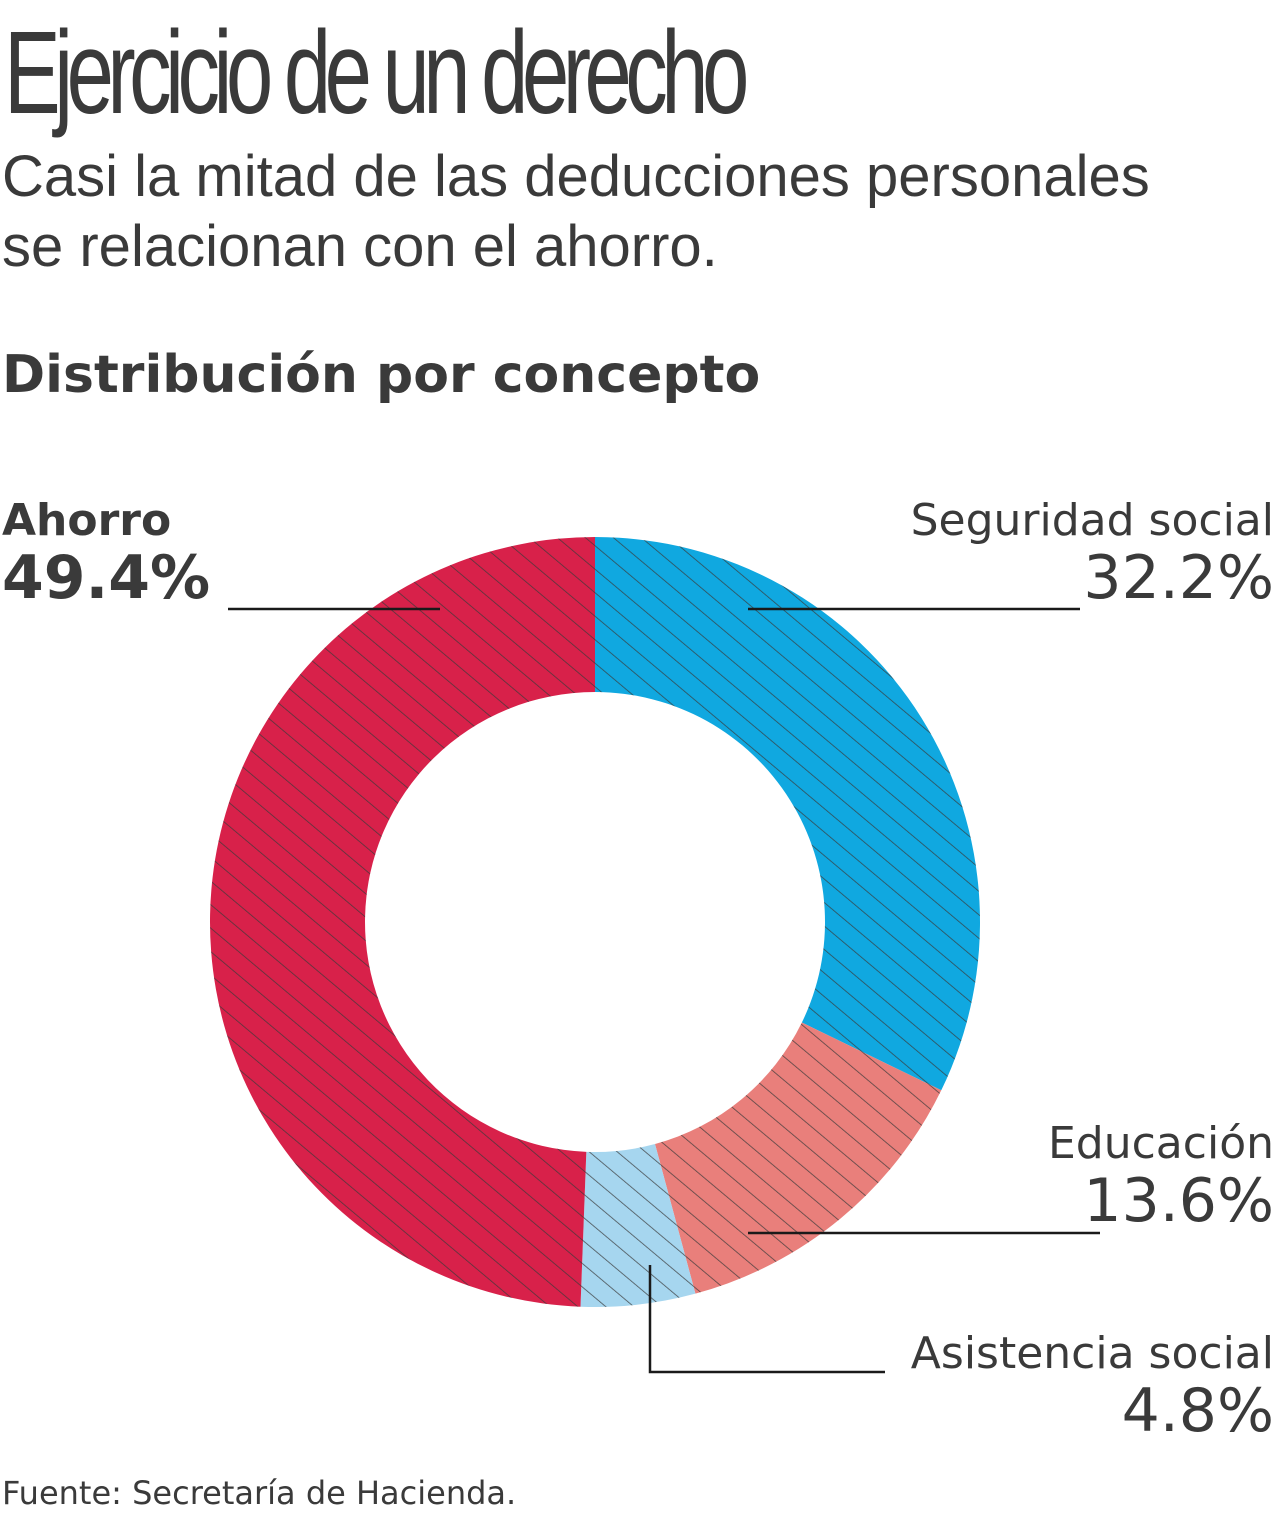 The height and width of the screenshot is (1521, 1276). What do you see at coordinates (381, 375) in the screenshot?
I see `section-title: Distribución por concepto` at bounding box center [381, 375].